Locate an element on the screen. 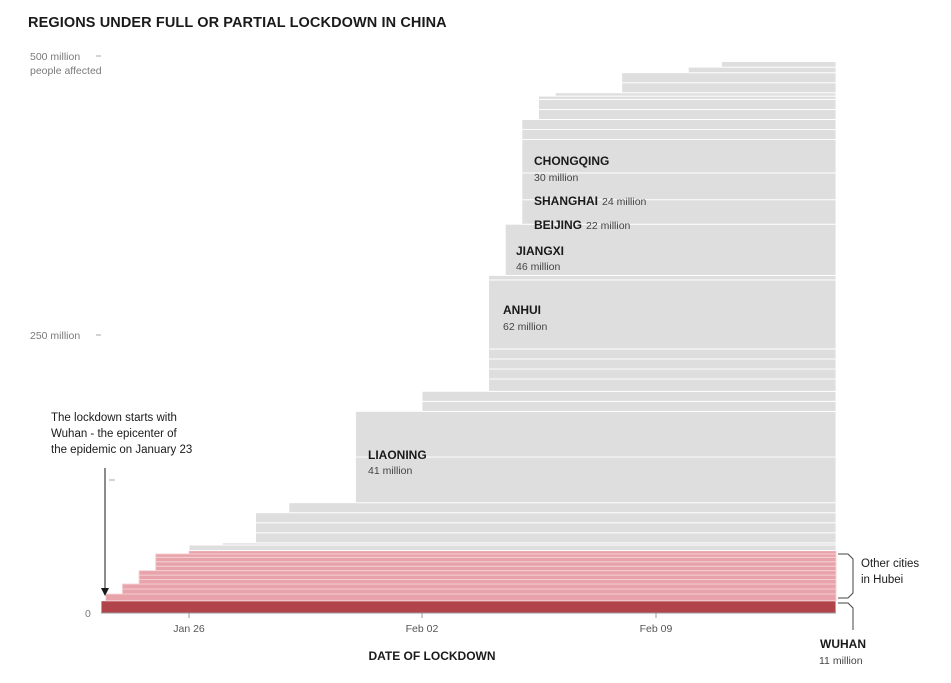  bar-jiangxi is located at coordinates (670, 249).